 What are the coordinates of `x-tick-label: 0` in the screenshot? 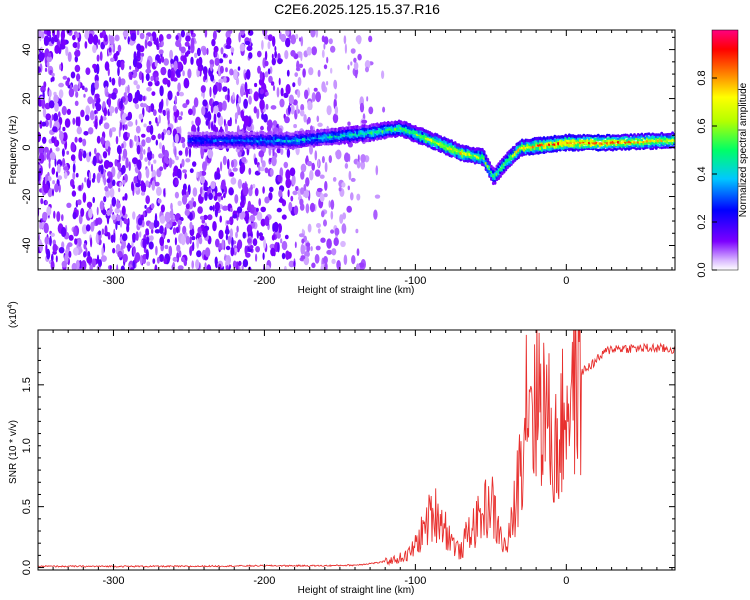 It's located at (566, 281).